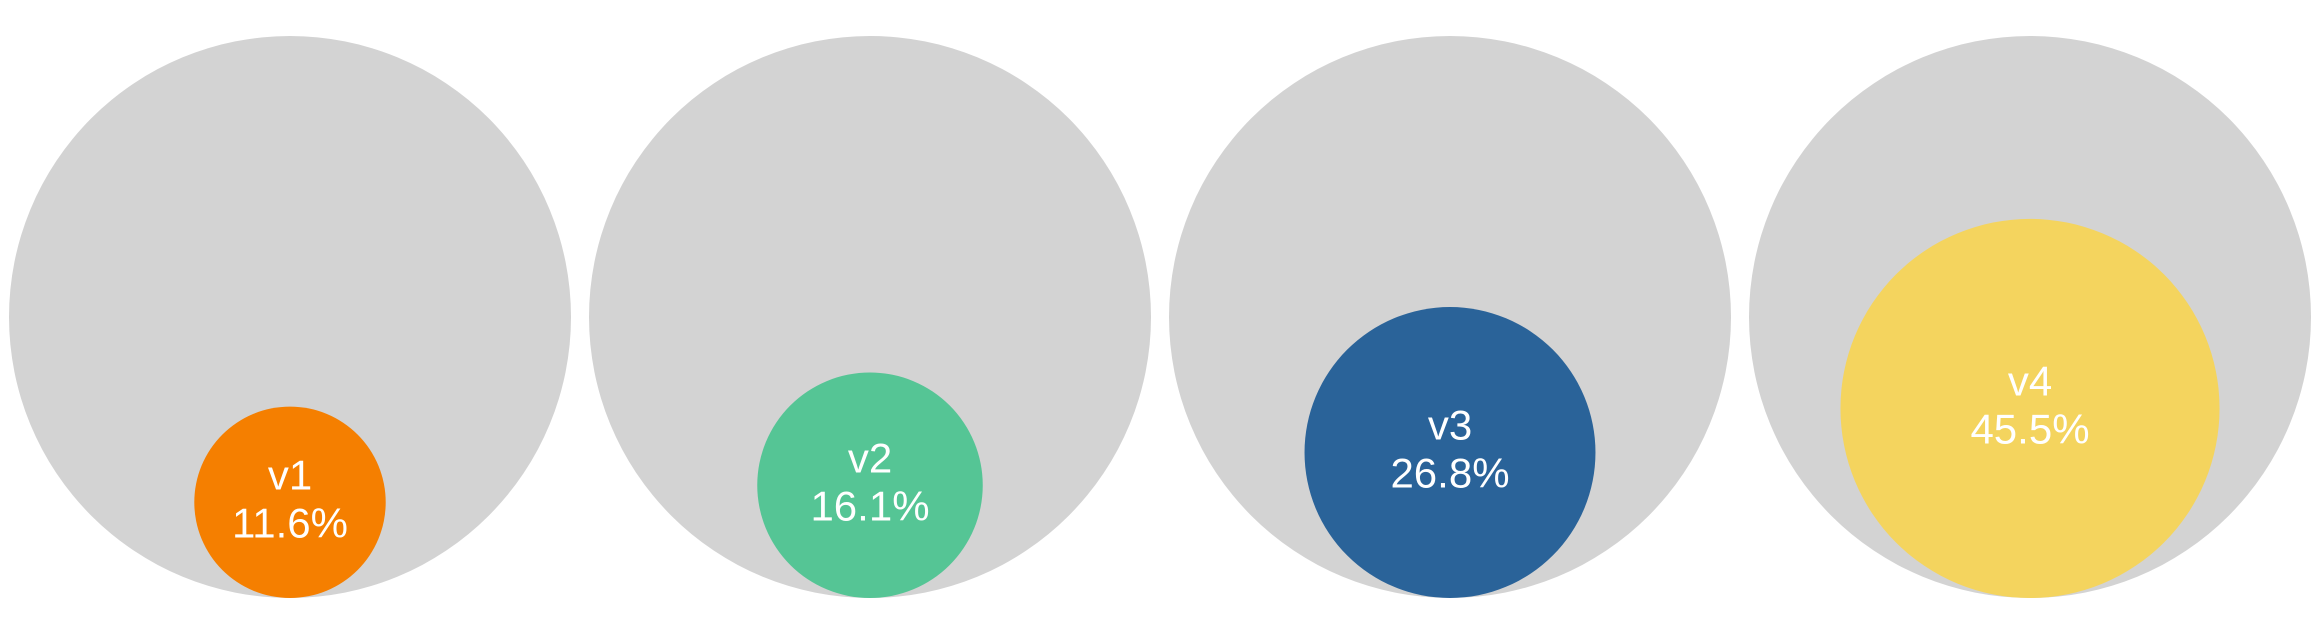 The image size is (2320, 636). Describe the element at coordinates (2029, 429) in the screenshot. I see `value-label: 45.5%` at that location.